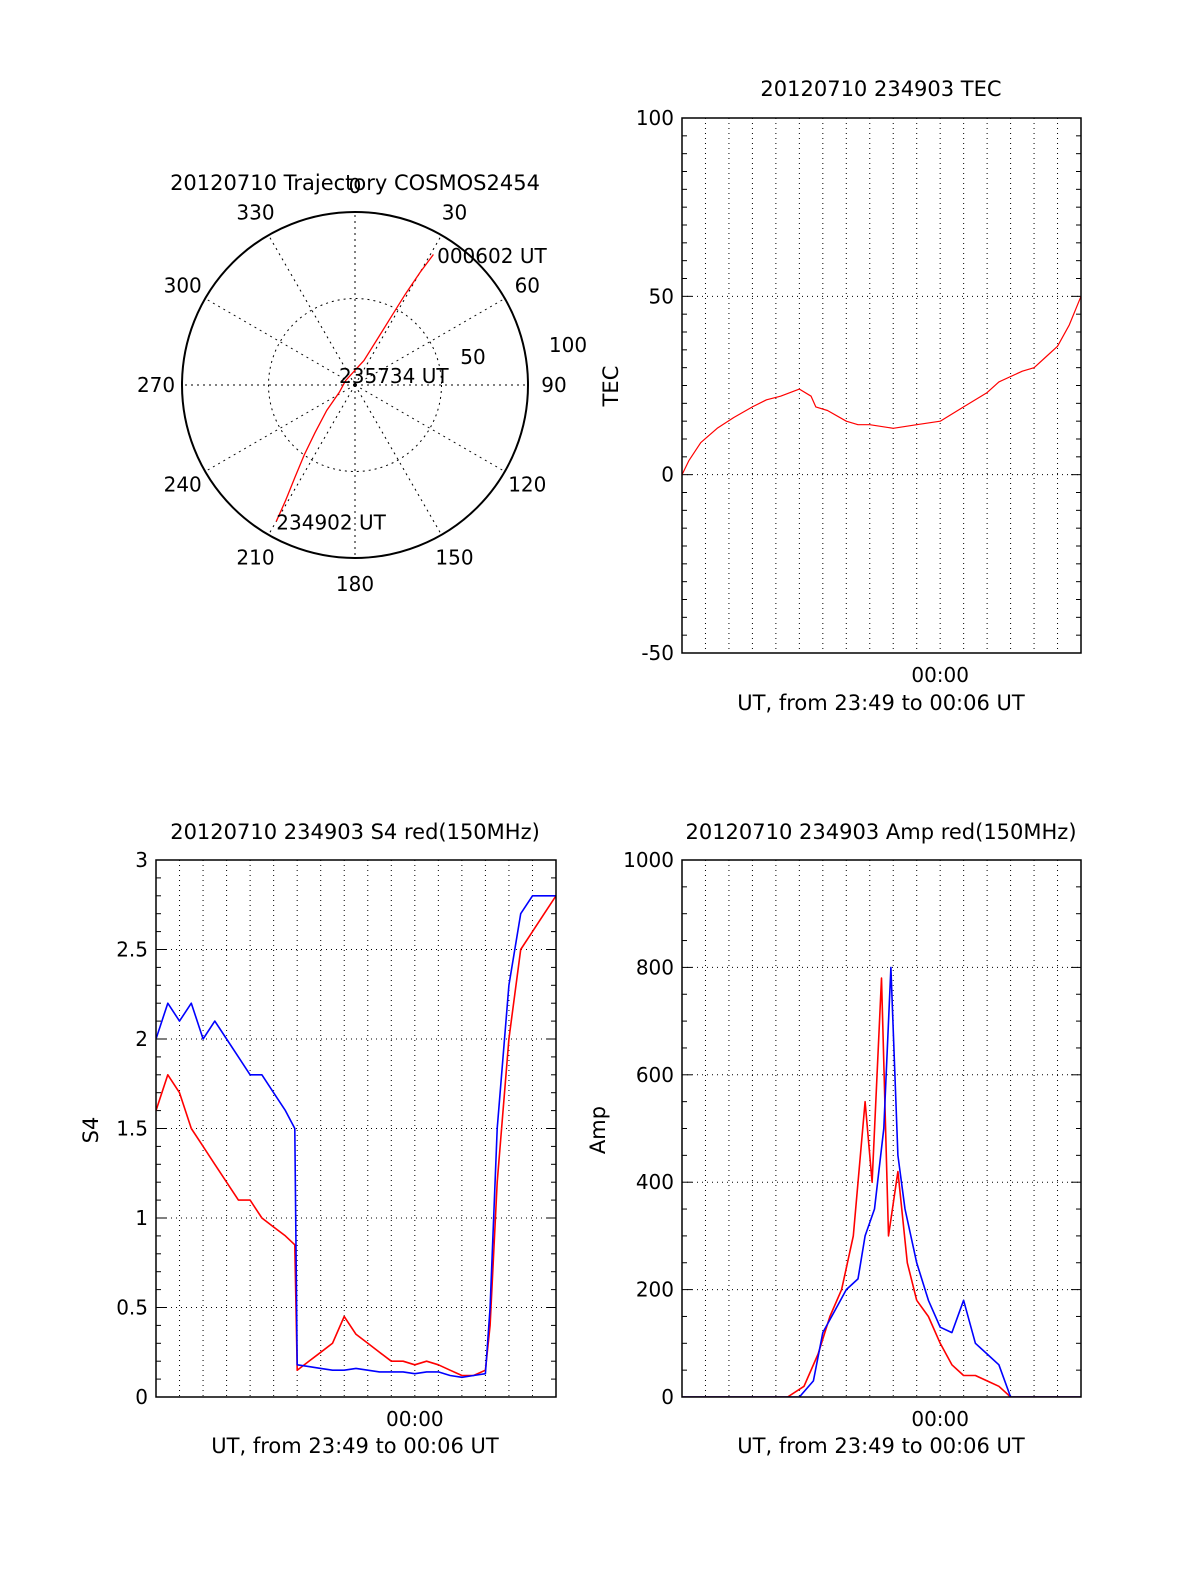  I want to click on y-tick-label: 200, so click(655, 1290).